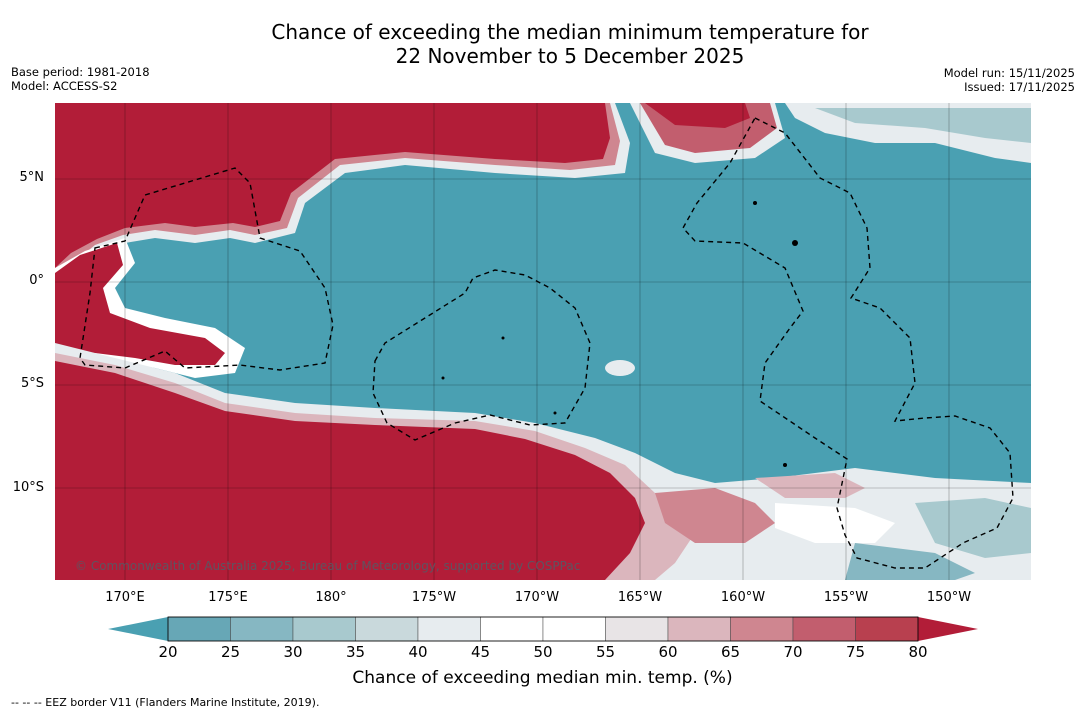  I want to click on colorbar-tick-label: 35, so click(355, 652).